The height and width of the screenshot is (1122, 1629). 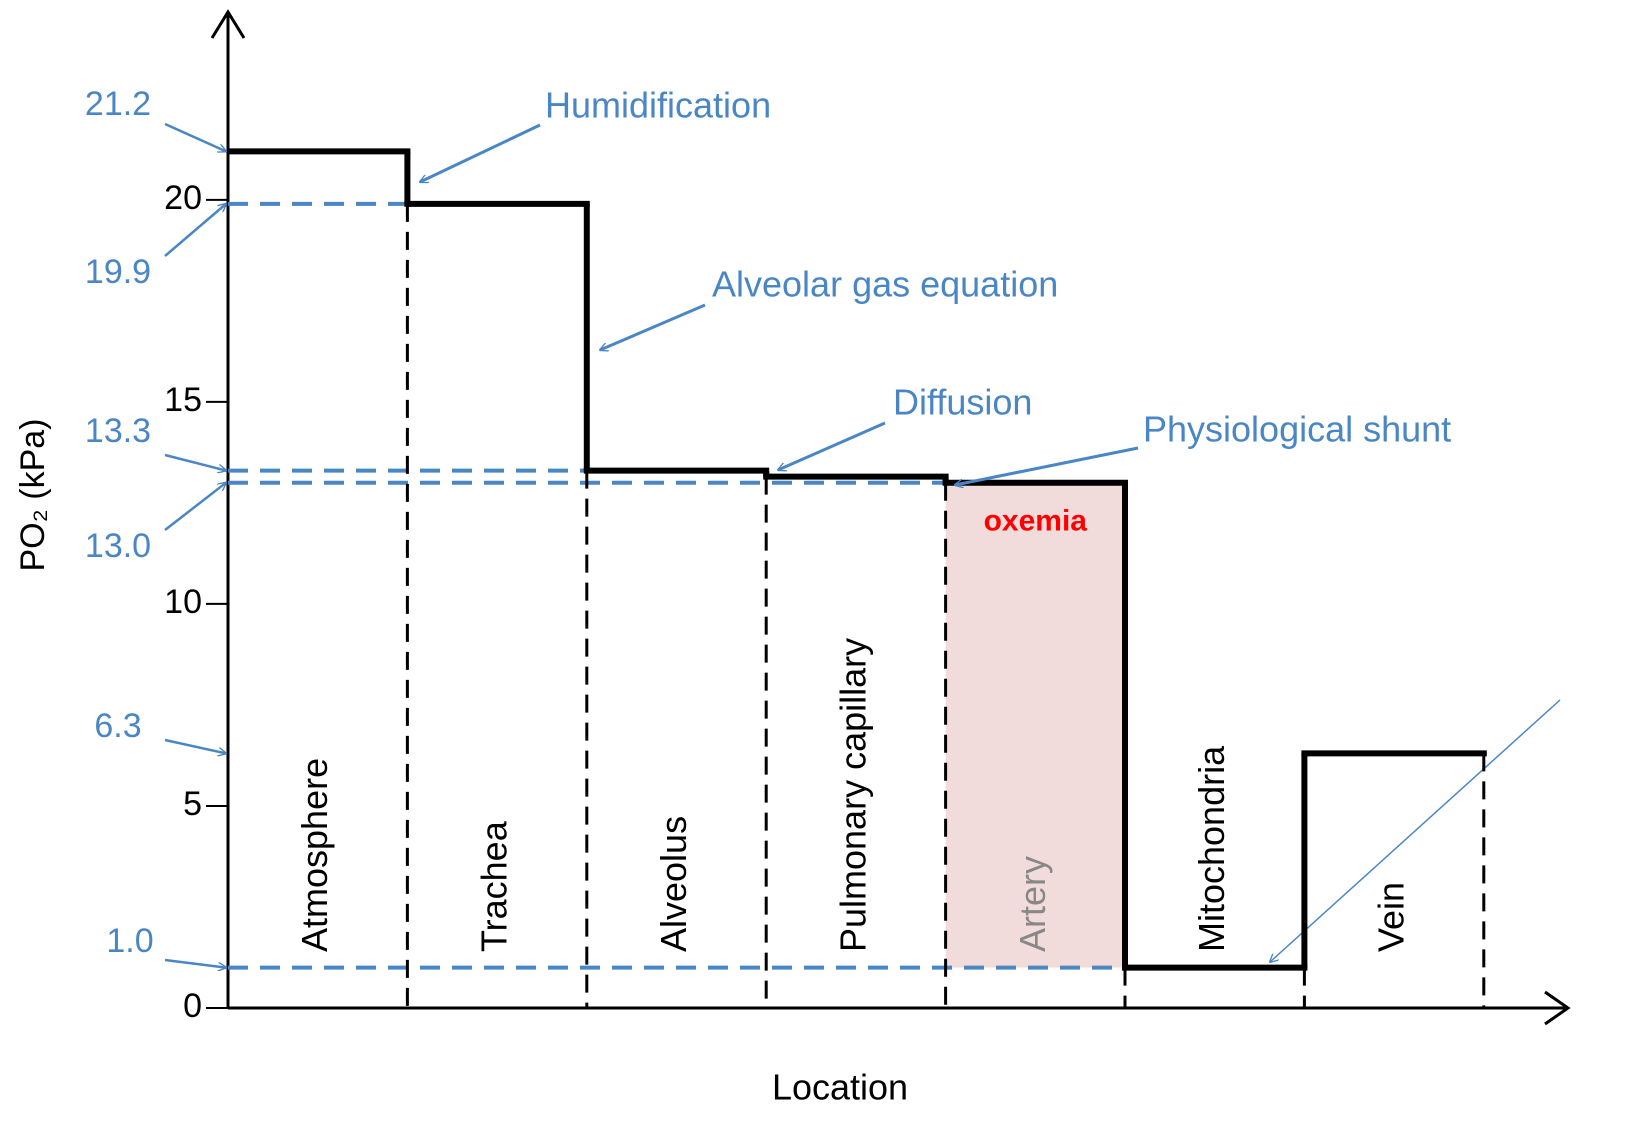 I want to click on y-tick-label: 10, so click(x=183, y=602).